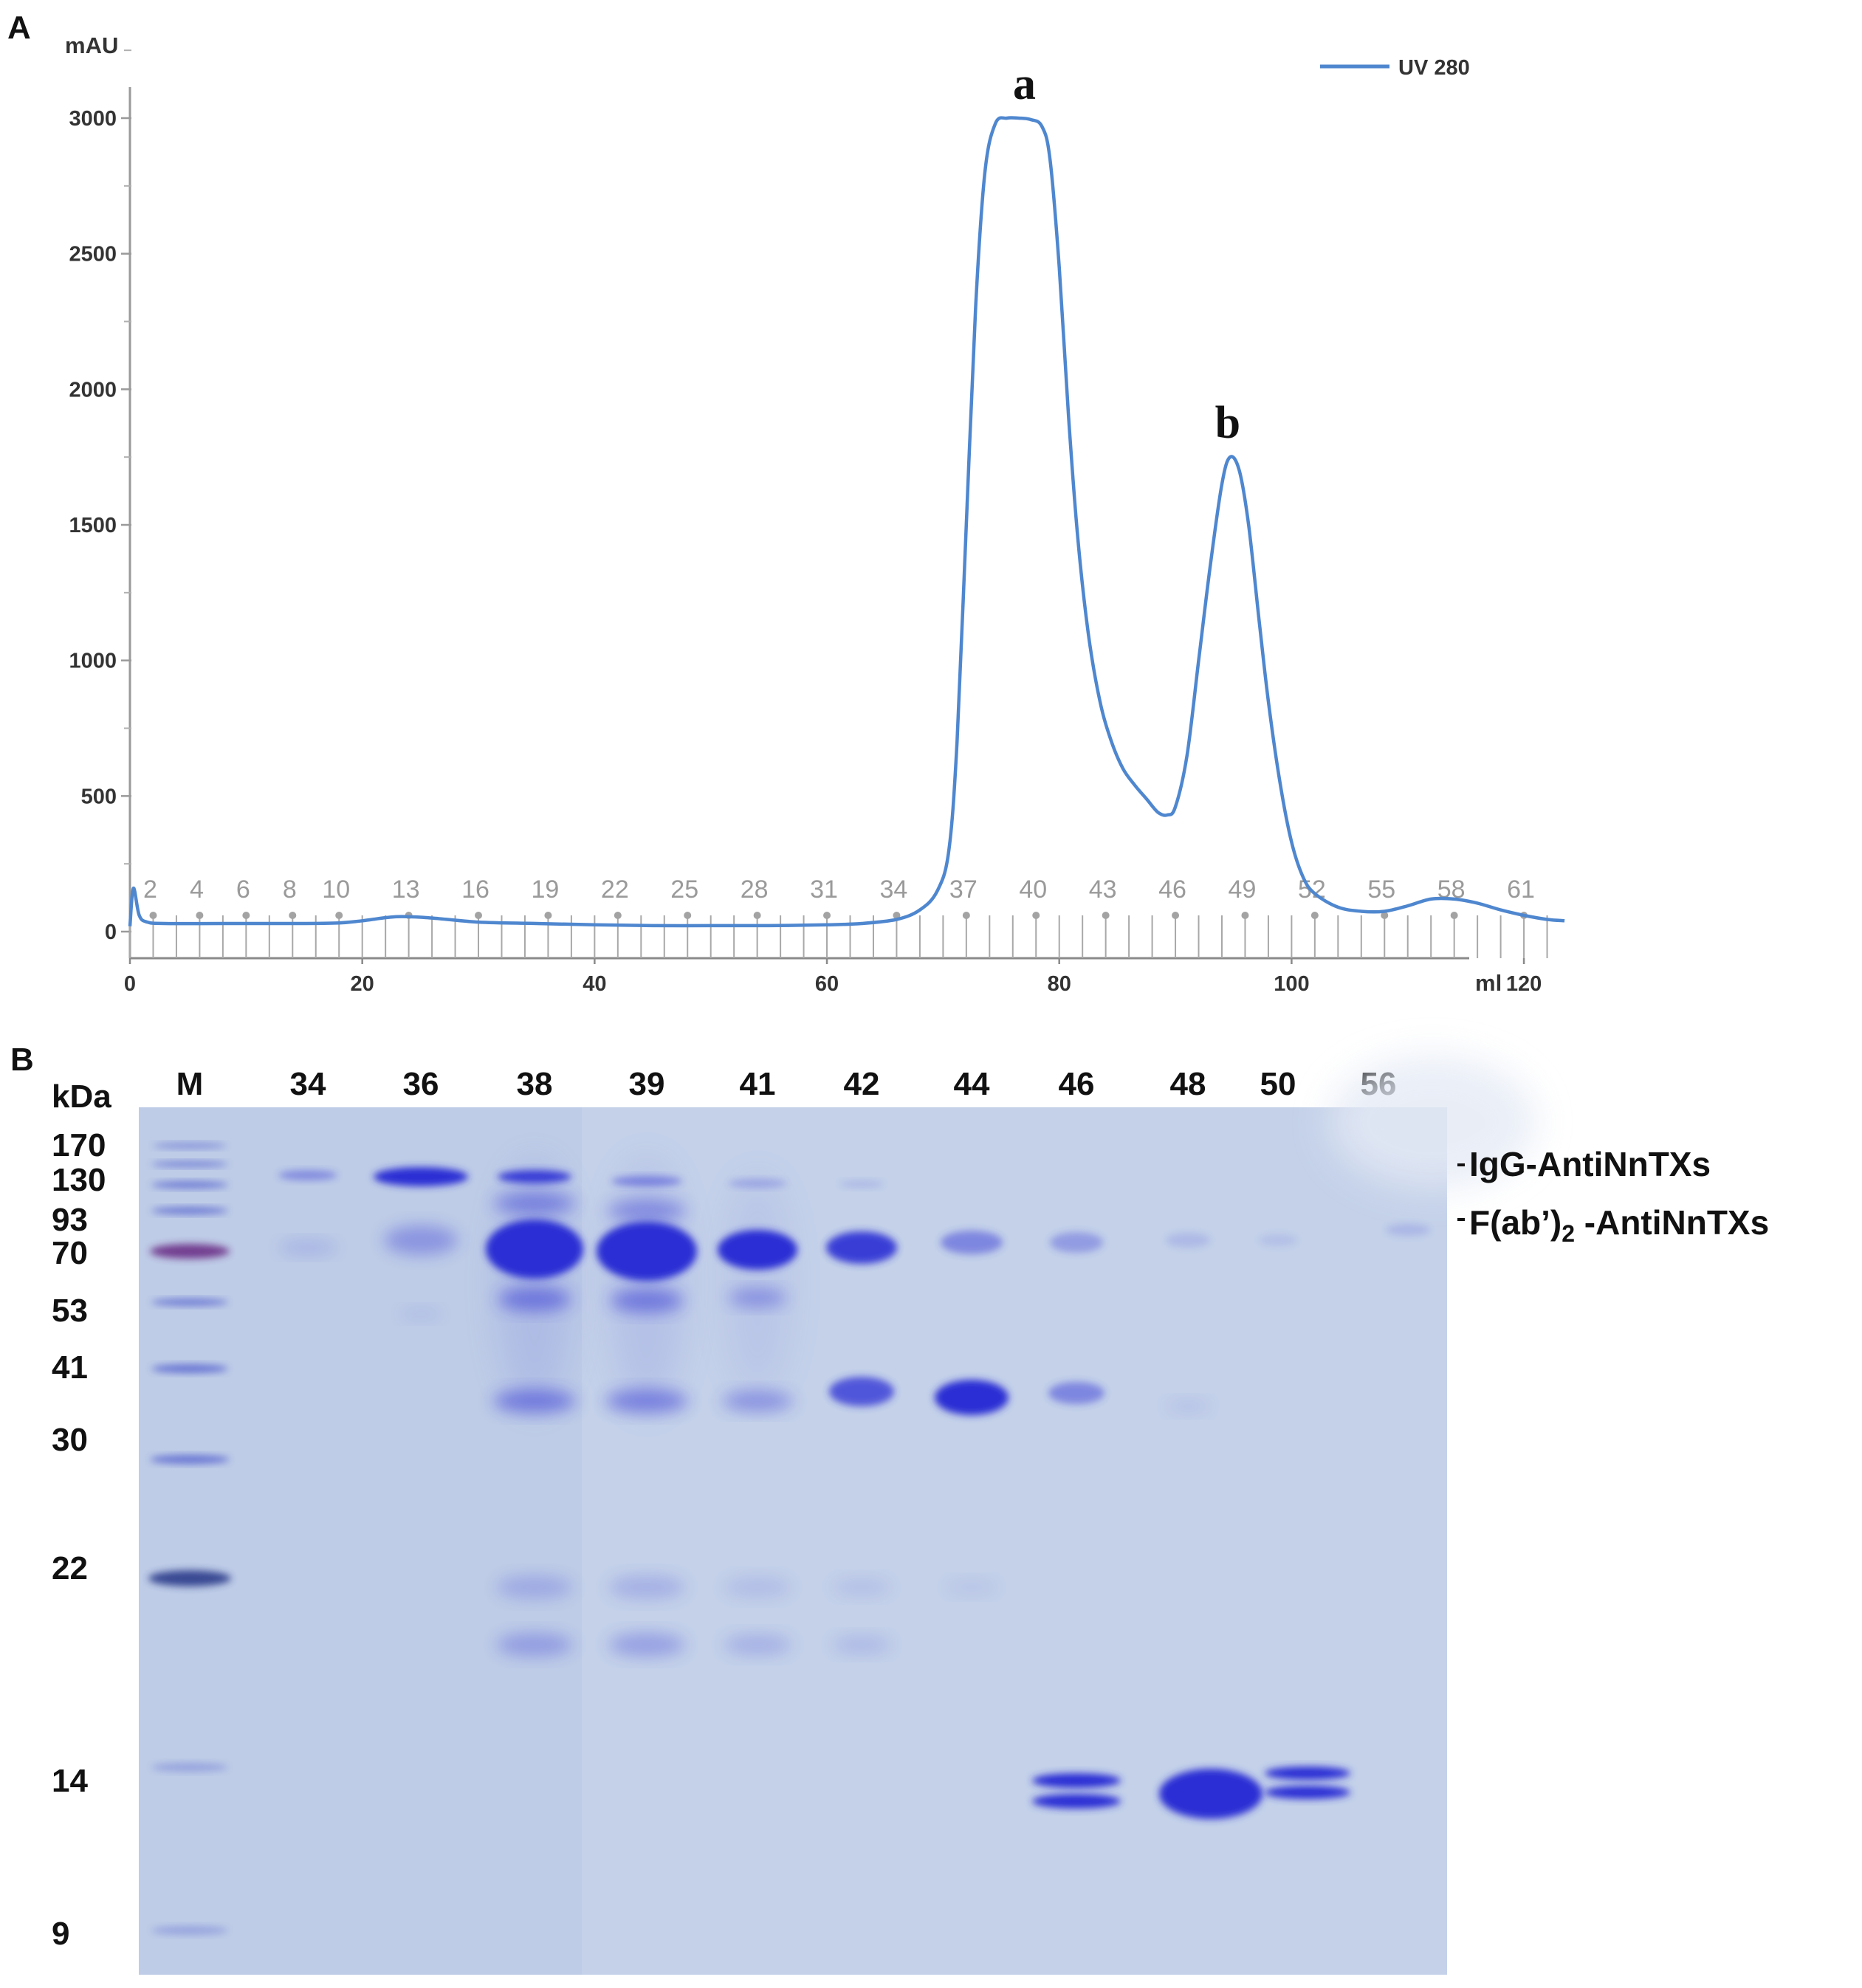 This screenshot has height=1988, width=1862. What do you see at coordinates (1103, 890) in the screenshot?
I see `fraction-label: 43` at bounding box center [1103, 890].